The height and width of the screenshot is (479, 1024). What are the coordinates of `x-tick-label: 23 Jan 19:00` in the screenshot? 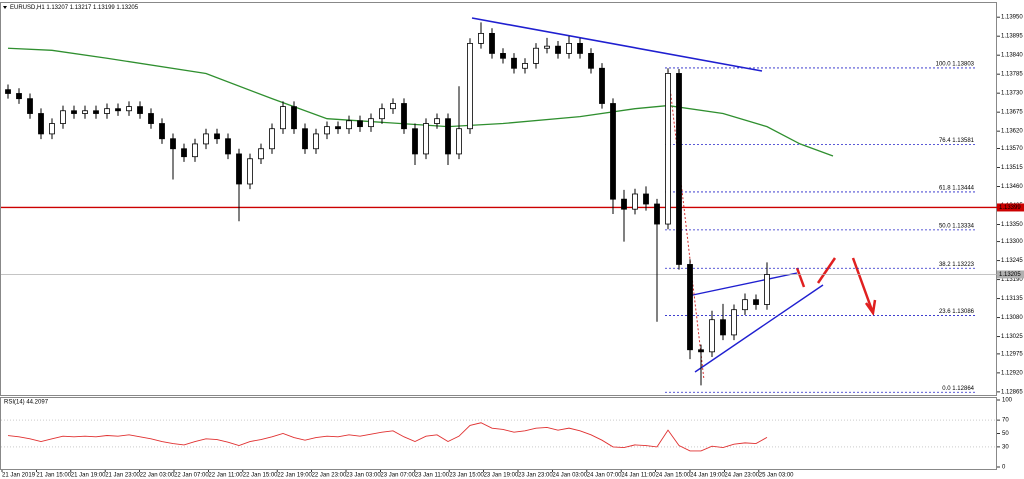 It's located at (501, 476).